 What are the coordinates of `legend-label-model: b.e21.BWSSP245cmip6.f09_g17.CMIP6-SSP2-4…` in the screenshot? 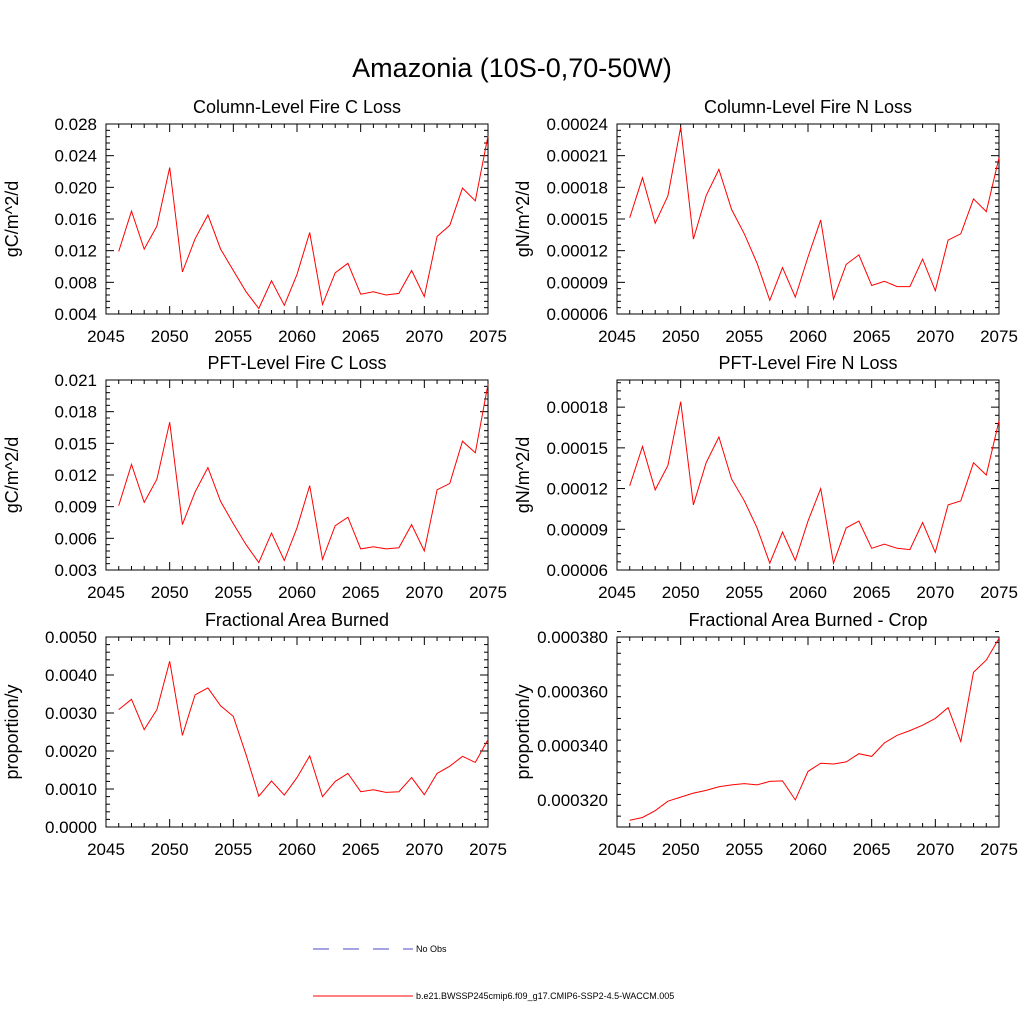 It's located at (545, 996).